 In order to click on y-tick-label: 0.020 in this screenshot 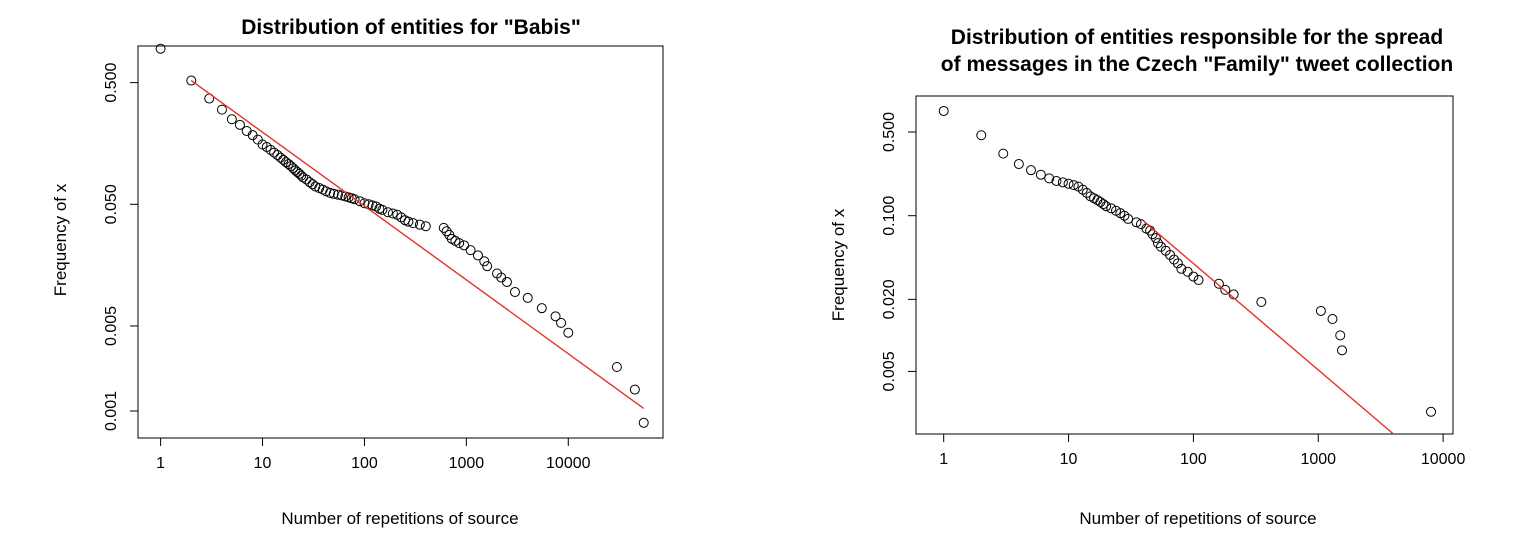, I will do `click(889, 299)`.